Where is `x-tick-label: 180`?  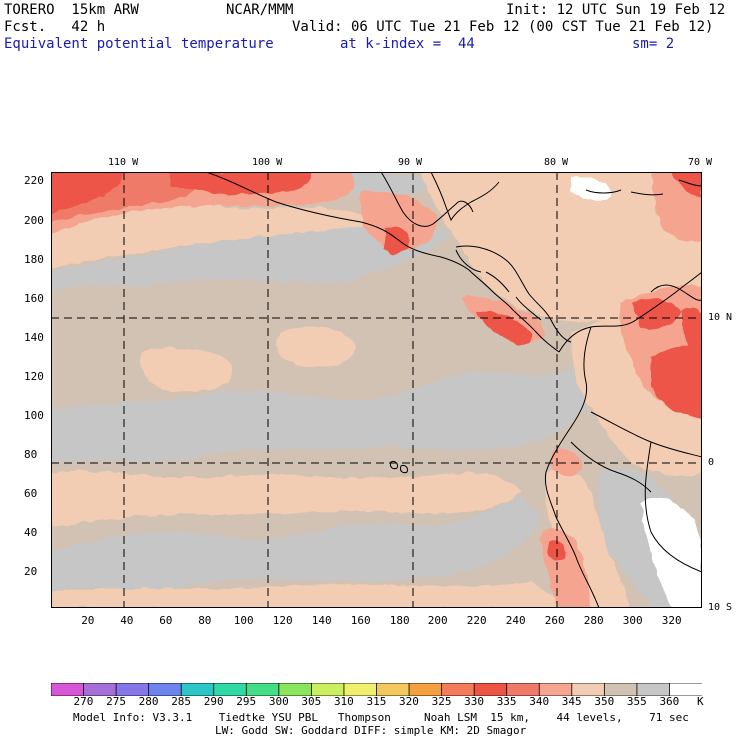 x-tick-label: 180 is located at coordinates (399, 620).